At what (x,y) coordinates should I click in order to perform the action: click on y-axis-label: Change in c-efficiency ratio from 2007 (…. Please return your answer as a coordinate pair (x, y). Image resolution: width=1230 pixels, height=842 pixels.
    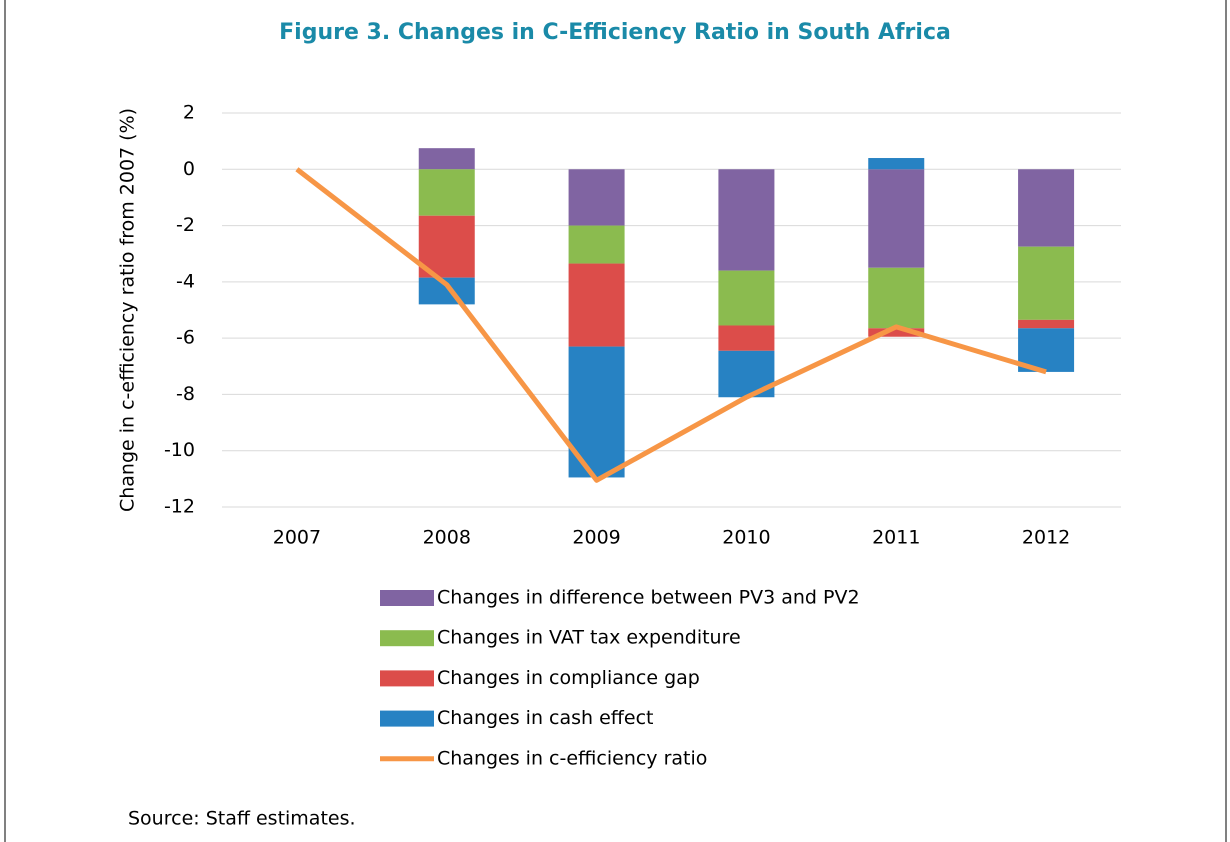
    Looking at the image, I should click on (128, 310).